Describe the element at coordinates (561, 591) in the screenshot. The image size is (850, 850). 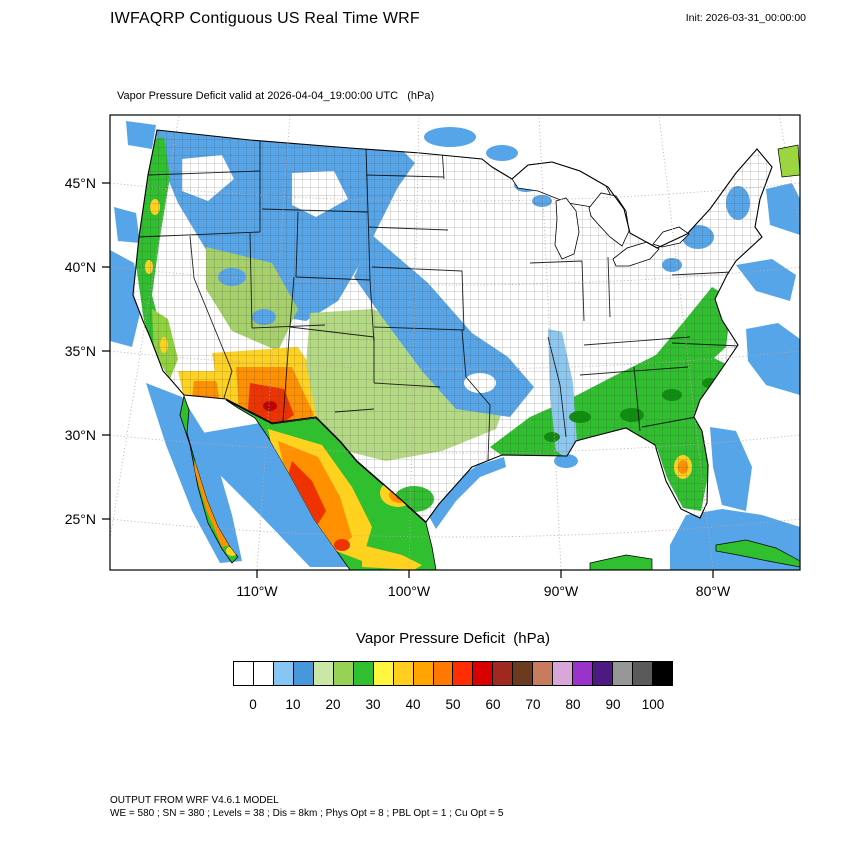
I see `x-axis-label-90w: 90°W` at that location.